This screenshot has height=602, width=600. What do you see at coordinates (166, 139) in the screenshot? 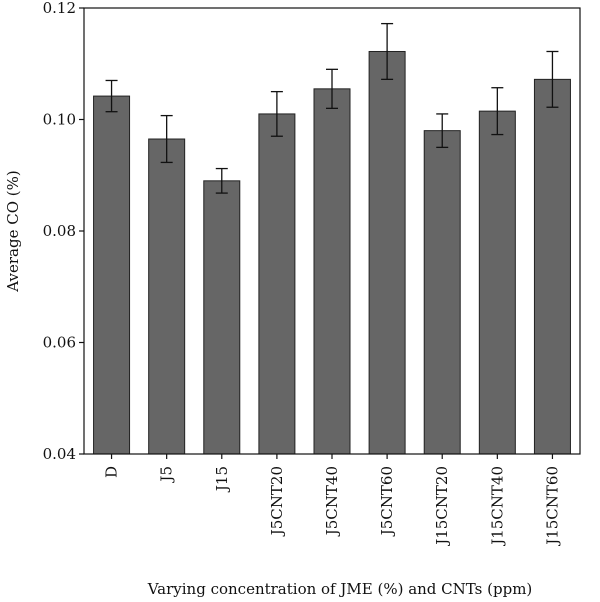
I see `error-bar-J5` at bounding box center [166, 139].